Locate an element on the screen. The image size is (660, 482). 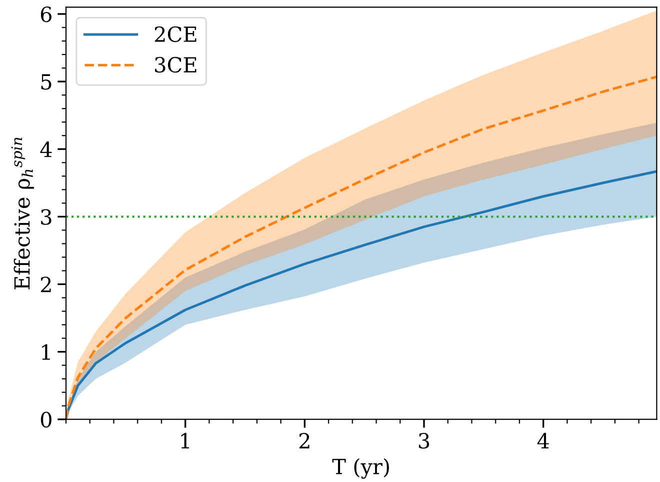
y-tick-label: 0 is located at coordinates (46, 420).